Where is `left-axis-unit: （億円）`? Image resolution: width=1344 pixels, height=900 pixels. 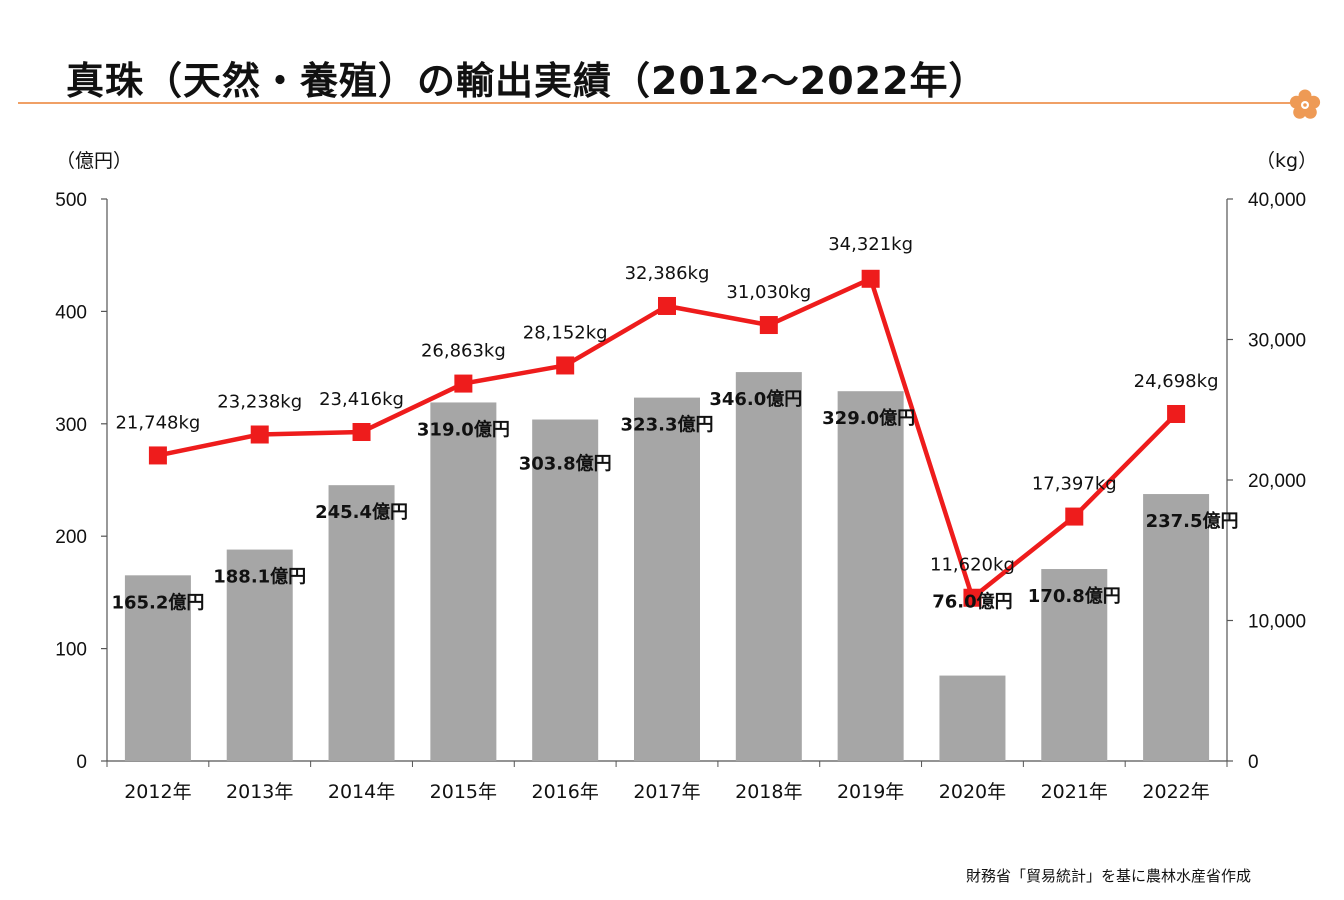 left-axis-unit: （億円） is located at coordinates (94, 161).